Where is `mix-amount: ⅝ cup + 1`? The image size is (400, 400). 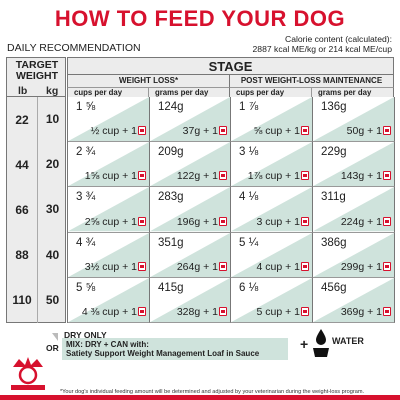 mix-amount: ⅝ cup + 1 is located at coordinates (281, 131).